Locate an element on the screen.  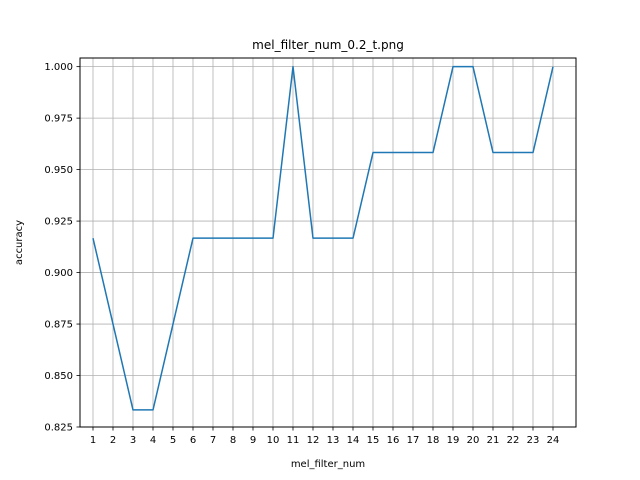
x-axis-label: mel_filter_num is located at coordinates (328, 464).